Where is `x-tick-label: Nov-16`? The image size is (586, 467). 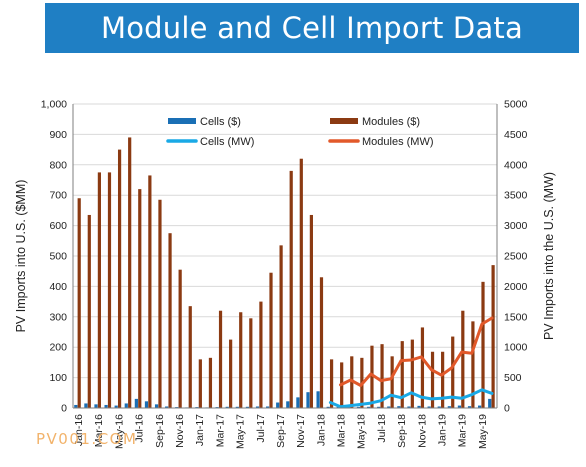 x-tick-label: Nov-16 is located at coordinates (180, 431).